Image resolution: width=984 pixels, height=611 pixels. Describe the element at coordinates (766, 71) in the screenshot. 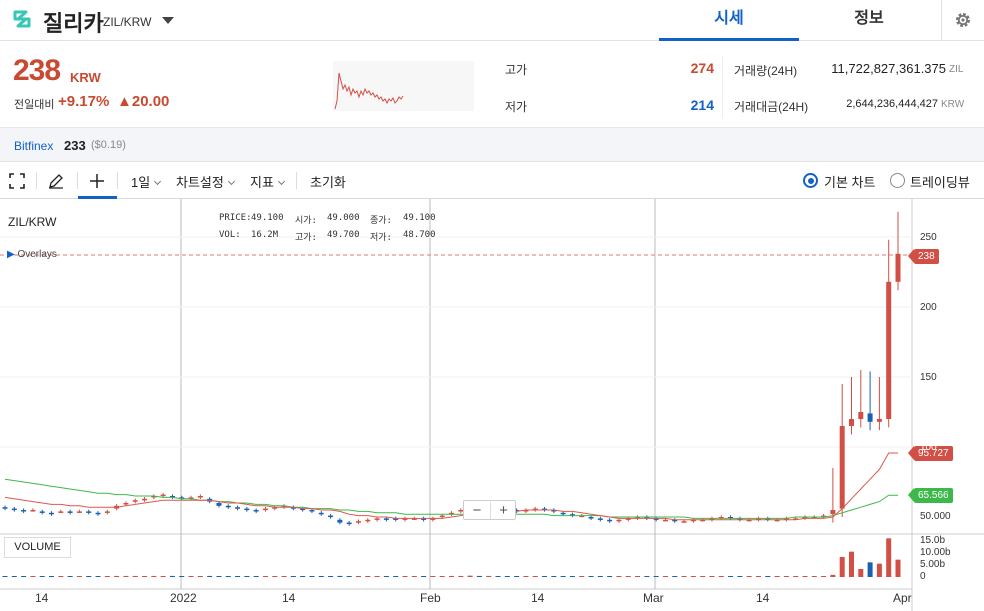

I see `volume-label: 거래량(24H)` at that location.